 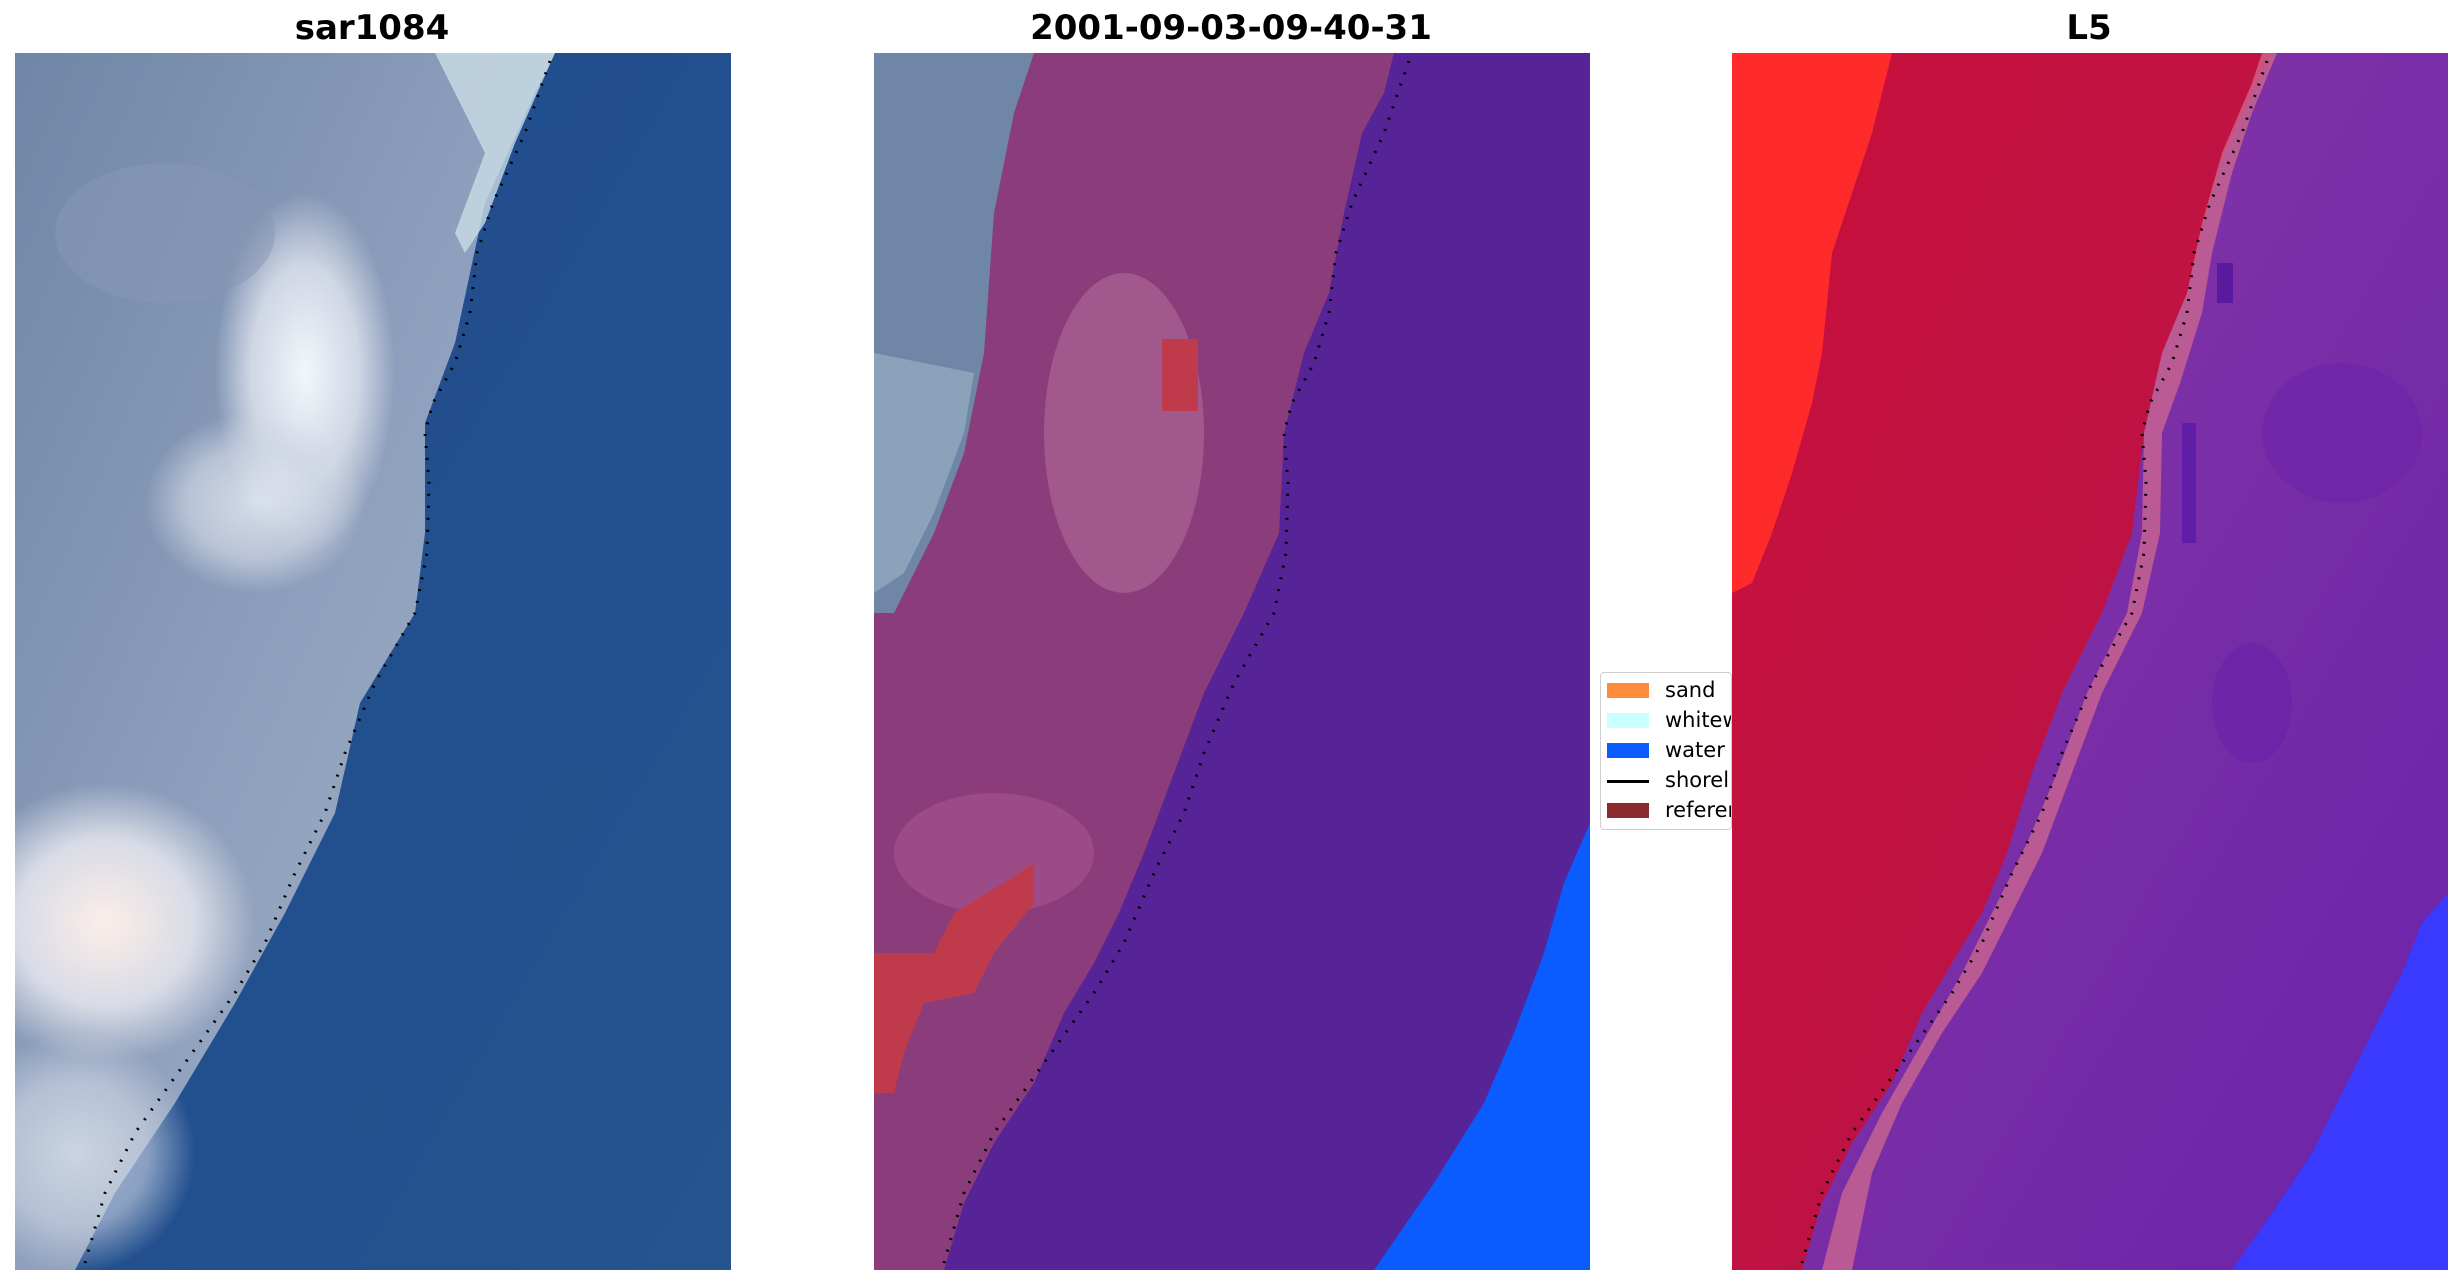 What do you see at coordinates (1697, 780) in the screenshot?
I see `legend-label-shoreline: shorel` at bounding box center [1697, 780].